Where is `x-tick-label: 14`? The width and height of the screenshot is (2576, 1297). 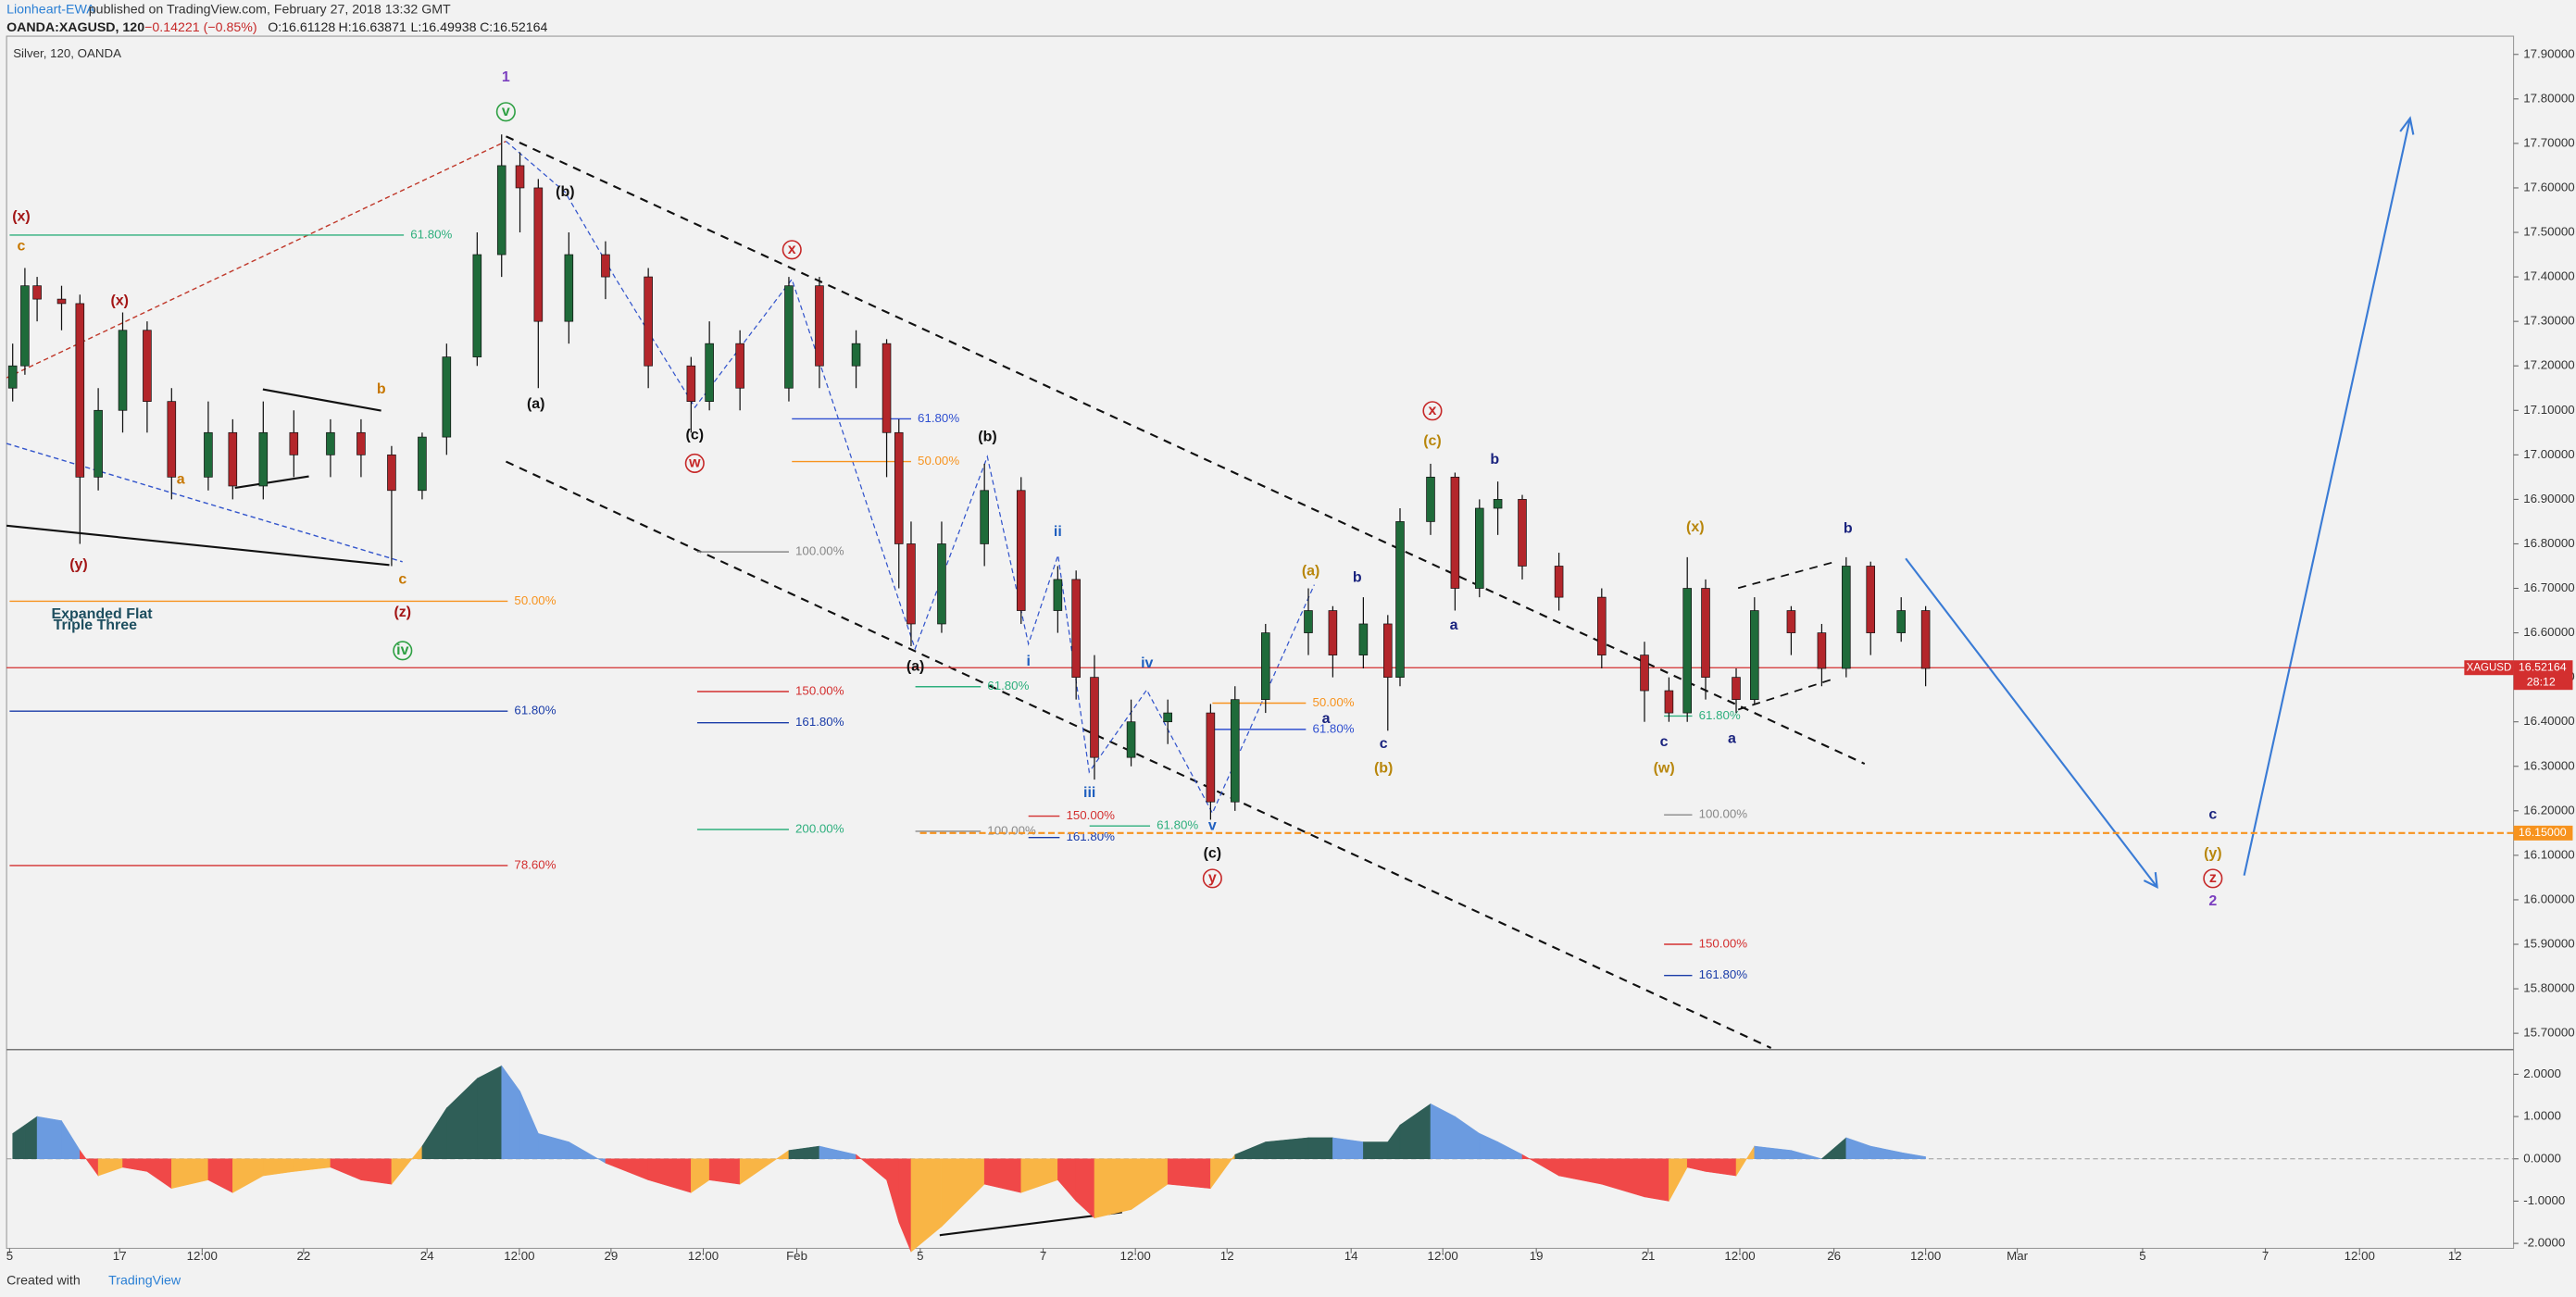 x-tick-label: 14 is located at coordinates (1351, 1256).